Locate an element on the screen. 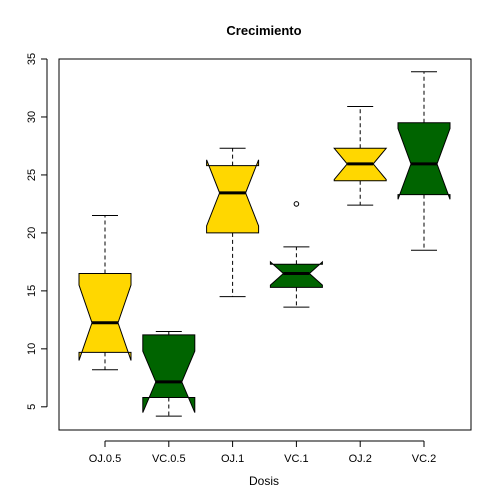 The image size is (504, 504). y-tick-label: 35 is located at coordinates (32, 59).